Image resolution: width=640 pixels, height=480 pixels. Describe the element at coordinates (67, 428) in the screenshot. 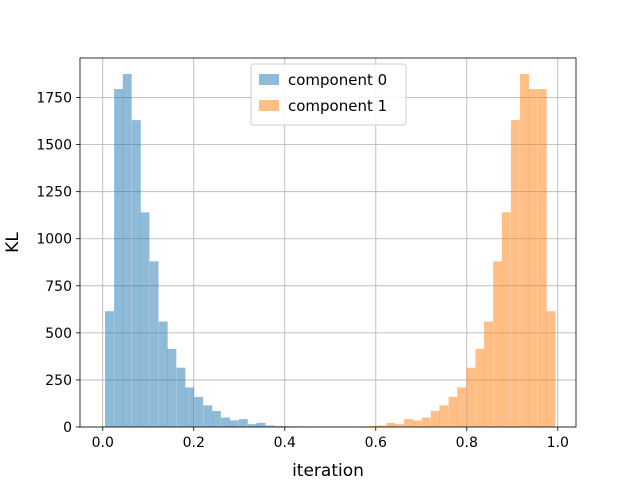

I see `y-tick-label: 0` at that location.